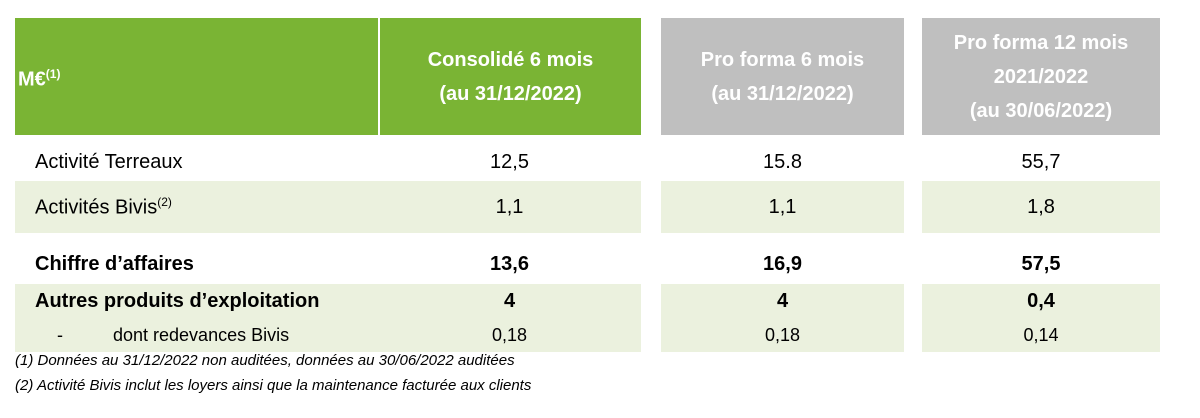  Describe the element at coordinates (206, 162) in the screenshot. I see `row-label: Activité Terreaux` at that location.